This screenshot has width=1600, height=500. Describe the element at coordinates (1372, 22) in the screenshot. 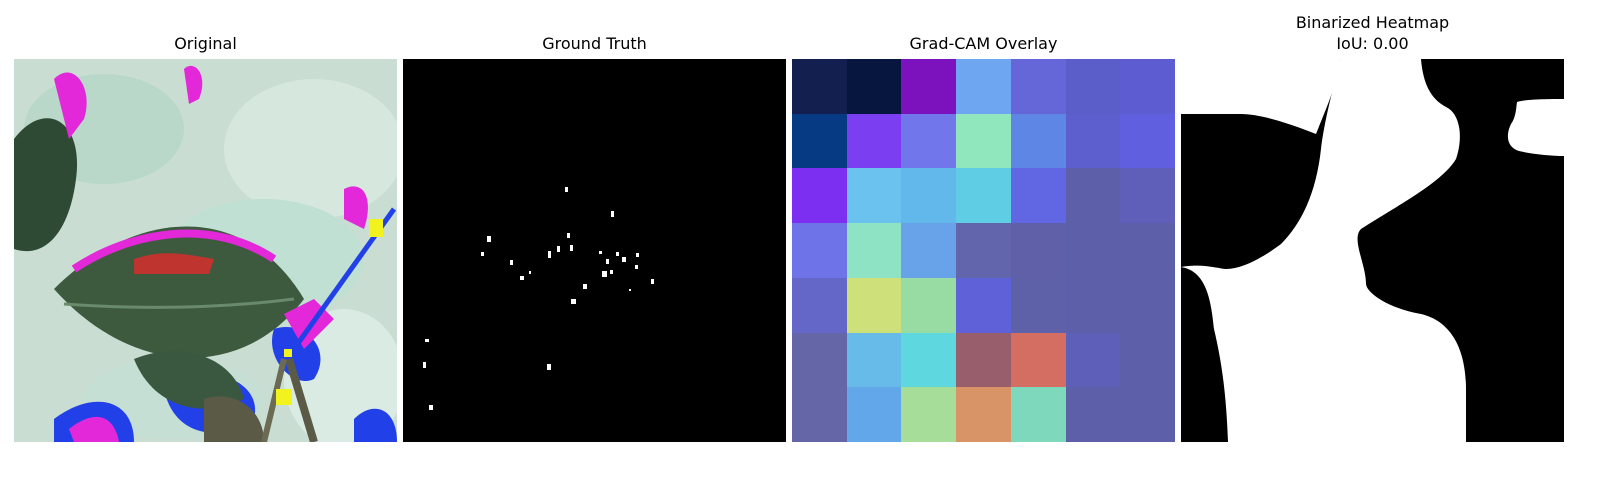

I see `panel-title-line: Binarized Heatmap` at that location.